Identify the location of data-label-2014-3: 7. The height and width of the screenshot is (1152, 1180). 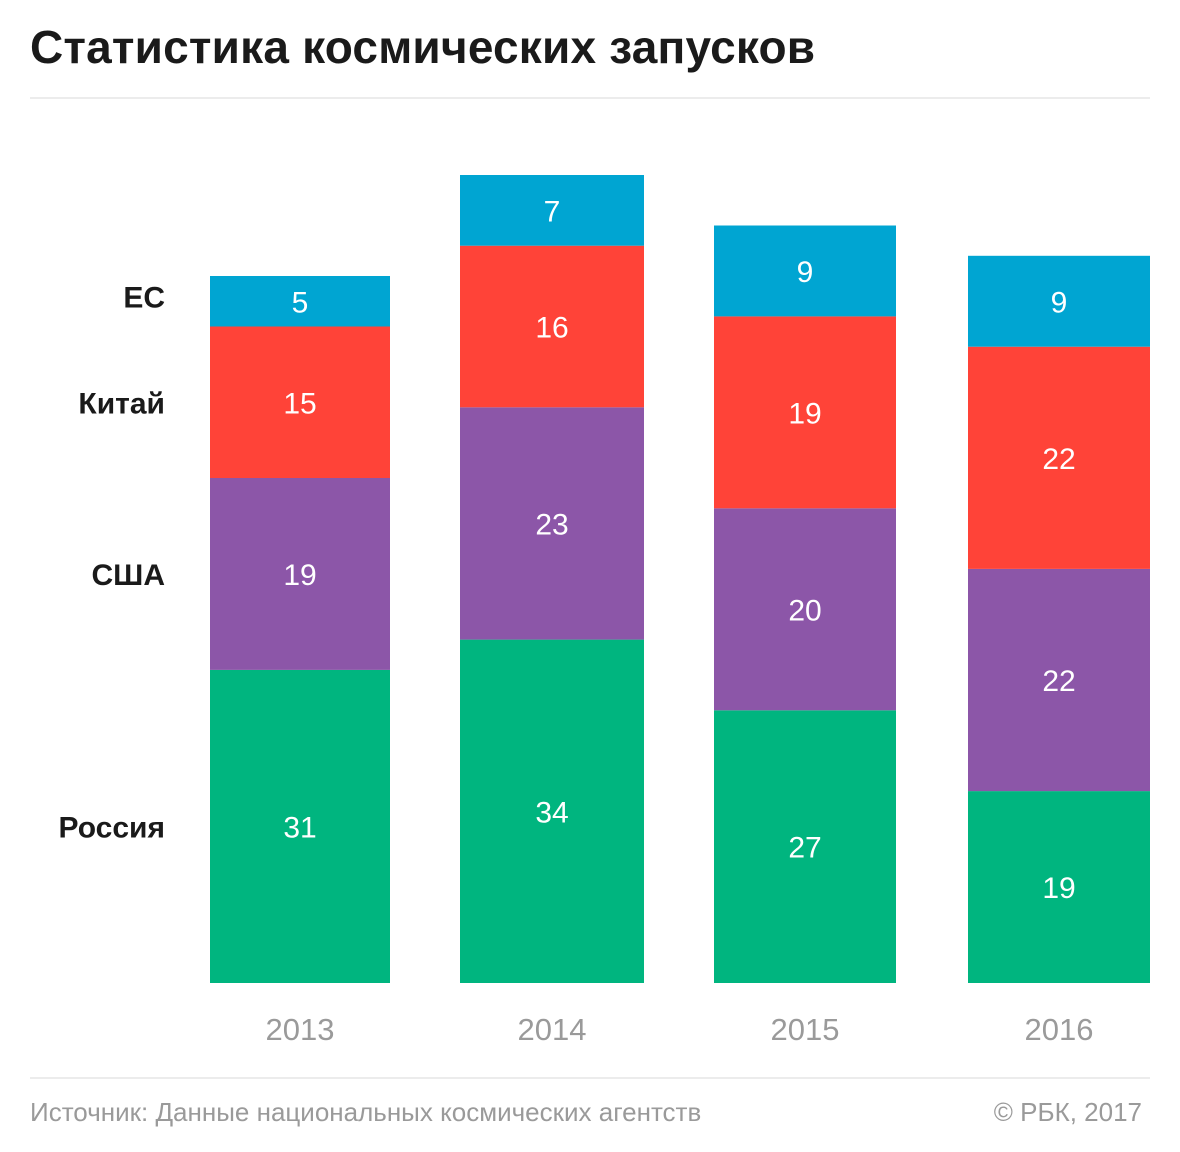
(552, 211).